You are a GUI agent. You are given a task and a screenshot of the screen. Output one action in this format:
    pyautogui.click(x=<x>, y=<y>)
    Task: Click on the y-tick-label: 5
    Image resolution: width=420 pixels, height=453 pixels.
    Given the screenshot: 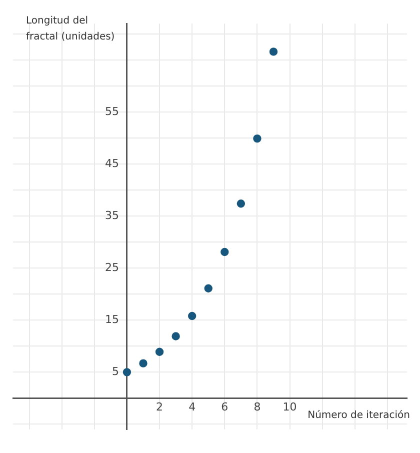 What is the action you would take?
    pyautogui.click(x=115, y=371)
    